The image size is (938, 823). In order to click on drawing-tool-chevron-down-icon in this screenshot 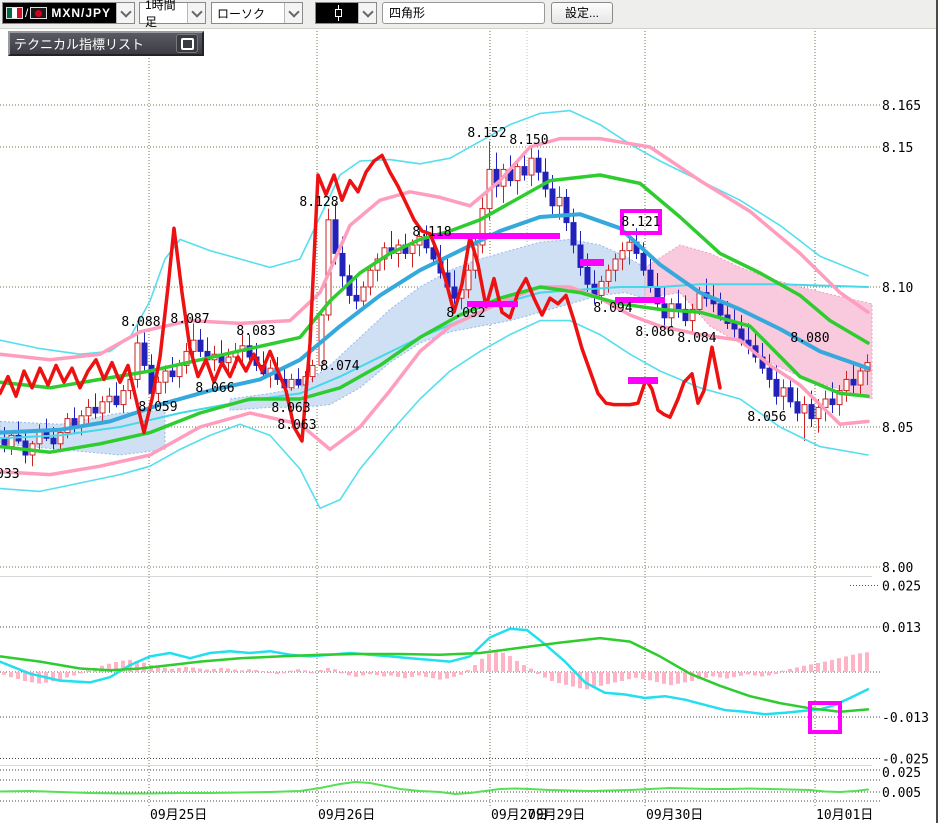, I will do `click(367, 13)`.